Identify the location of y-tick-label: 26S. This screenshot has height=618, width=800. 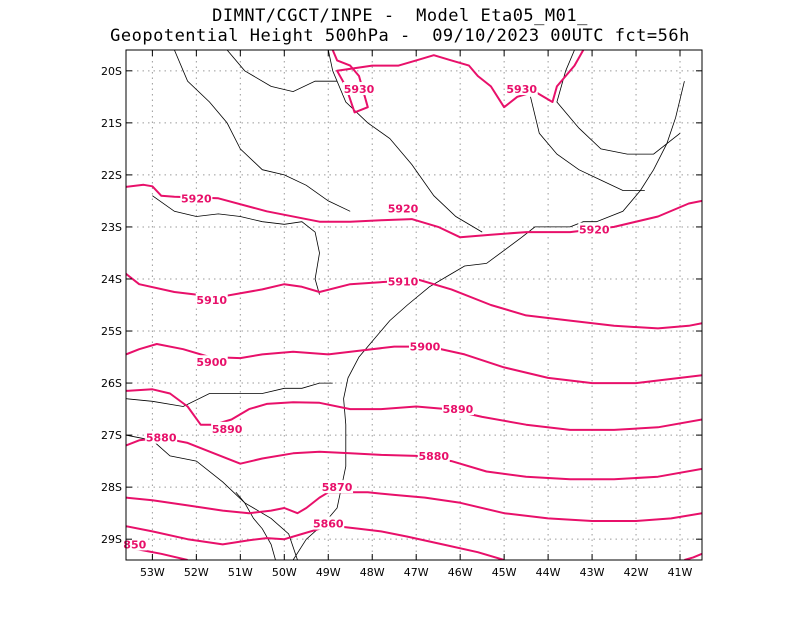
(111, 383).